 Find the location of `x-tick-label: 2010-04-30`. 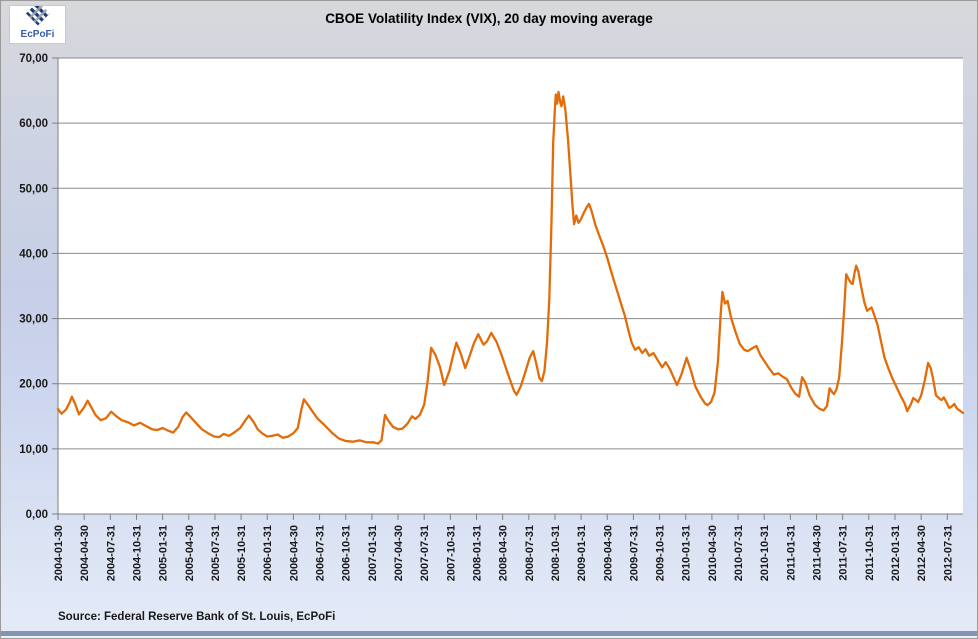

x-tick-label: 2010-04-30 is located at coordinates (713, 553).